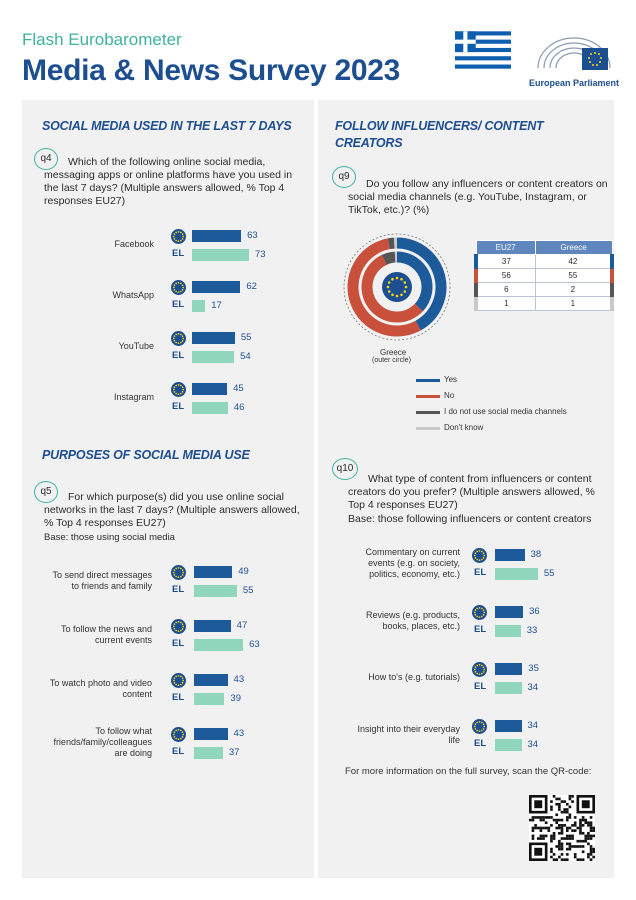  What do you see at coordinates (504, 289) in the screenshot?
I see `q9-table-cell: 6` at bounding box center [504, 289].